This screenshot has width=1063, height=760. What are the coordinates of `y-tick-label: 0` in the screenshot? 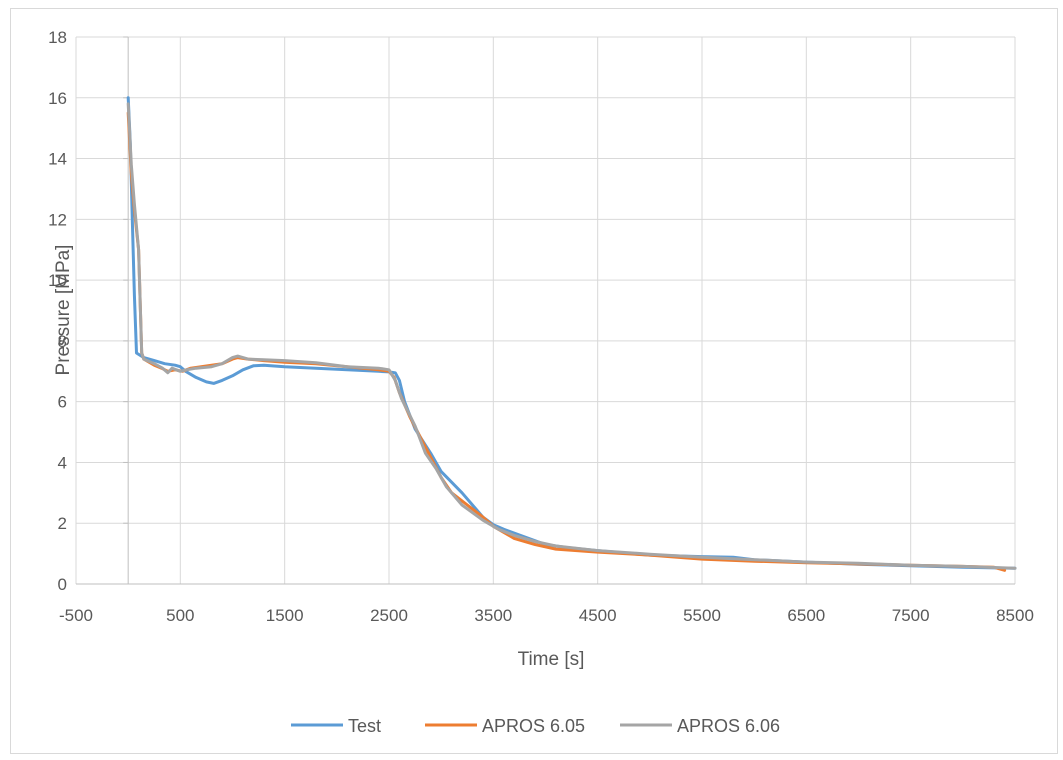 It's located at (62, 584).